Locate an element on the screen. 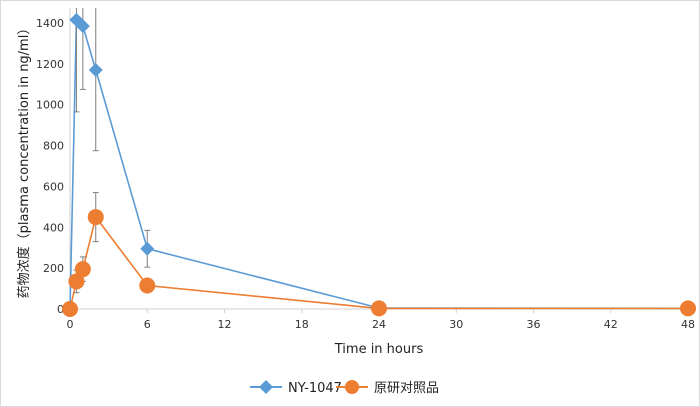 This screenshot has width=700, height=407. y-tick-label: 200 is located at coordinates (53, 268).